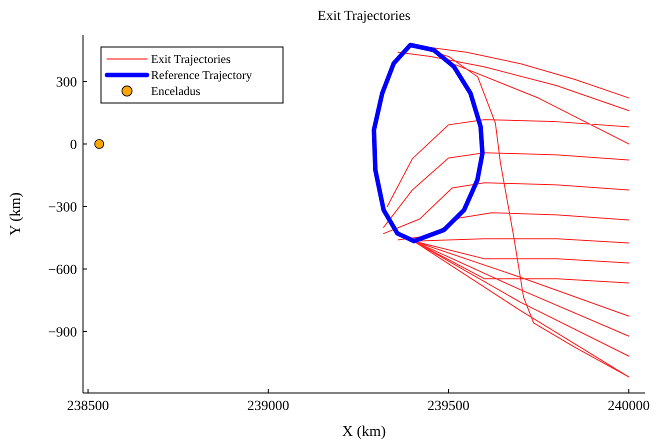  Describe the element at coordinates (191, 59) in the screenshot. I see `legend-label: Exit Trajectories` at that location.